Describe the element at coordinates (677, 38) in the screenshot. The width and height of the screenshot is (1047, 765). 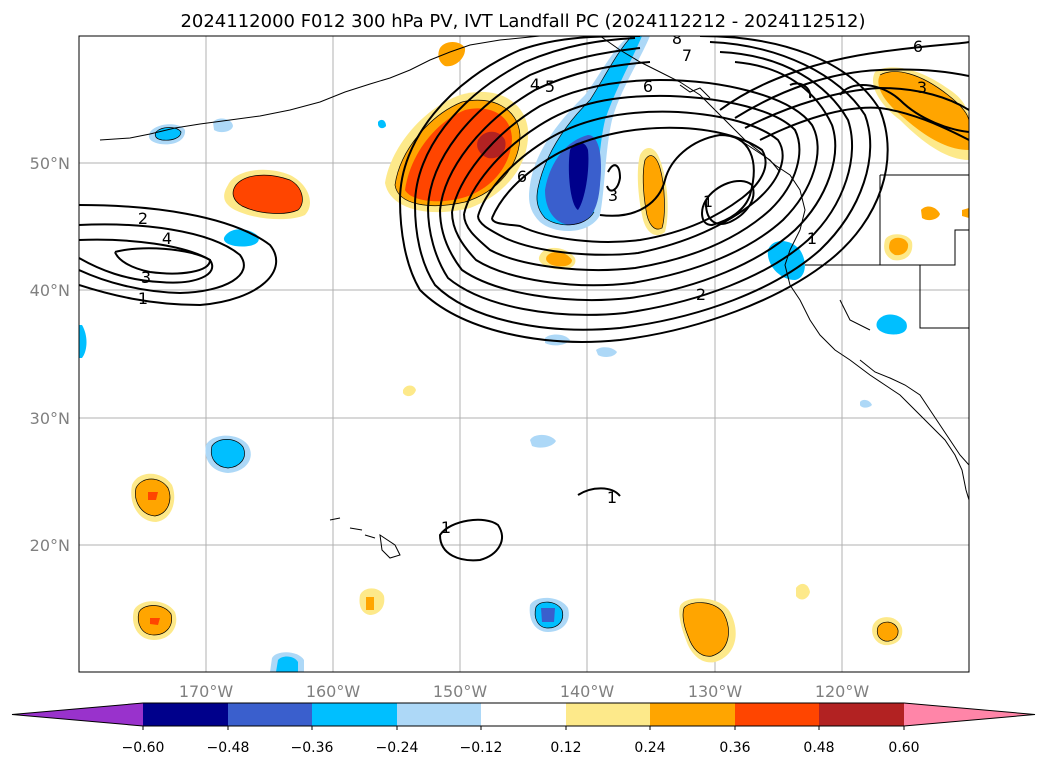
I see `contour-label: 8` at that location.